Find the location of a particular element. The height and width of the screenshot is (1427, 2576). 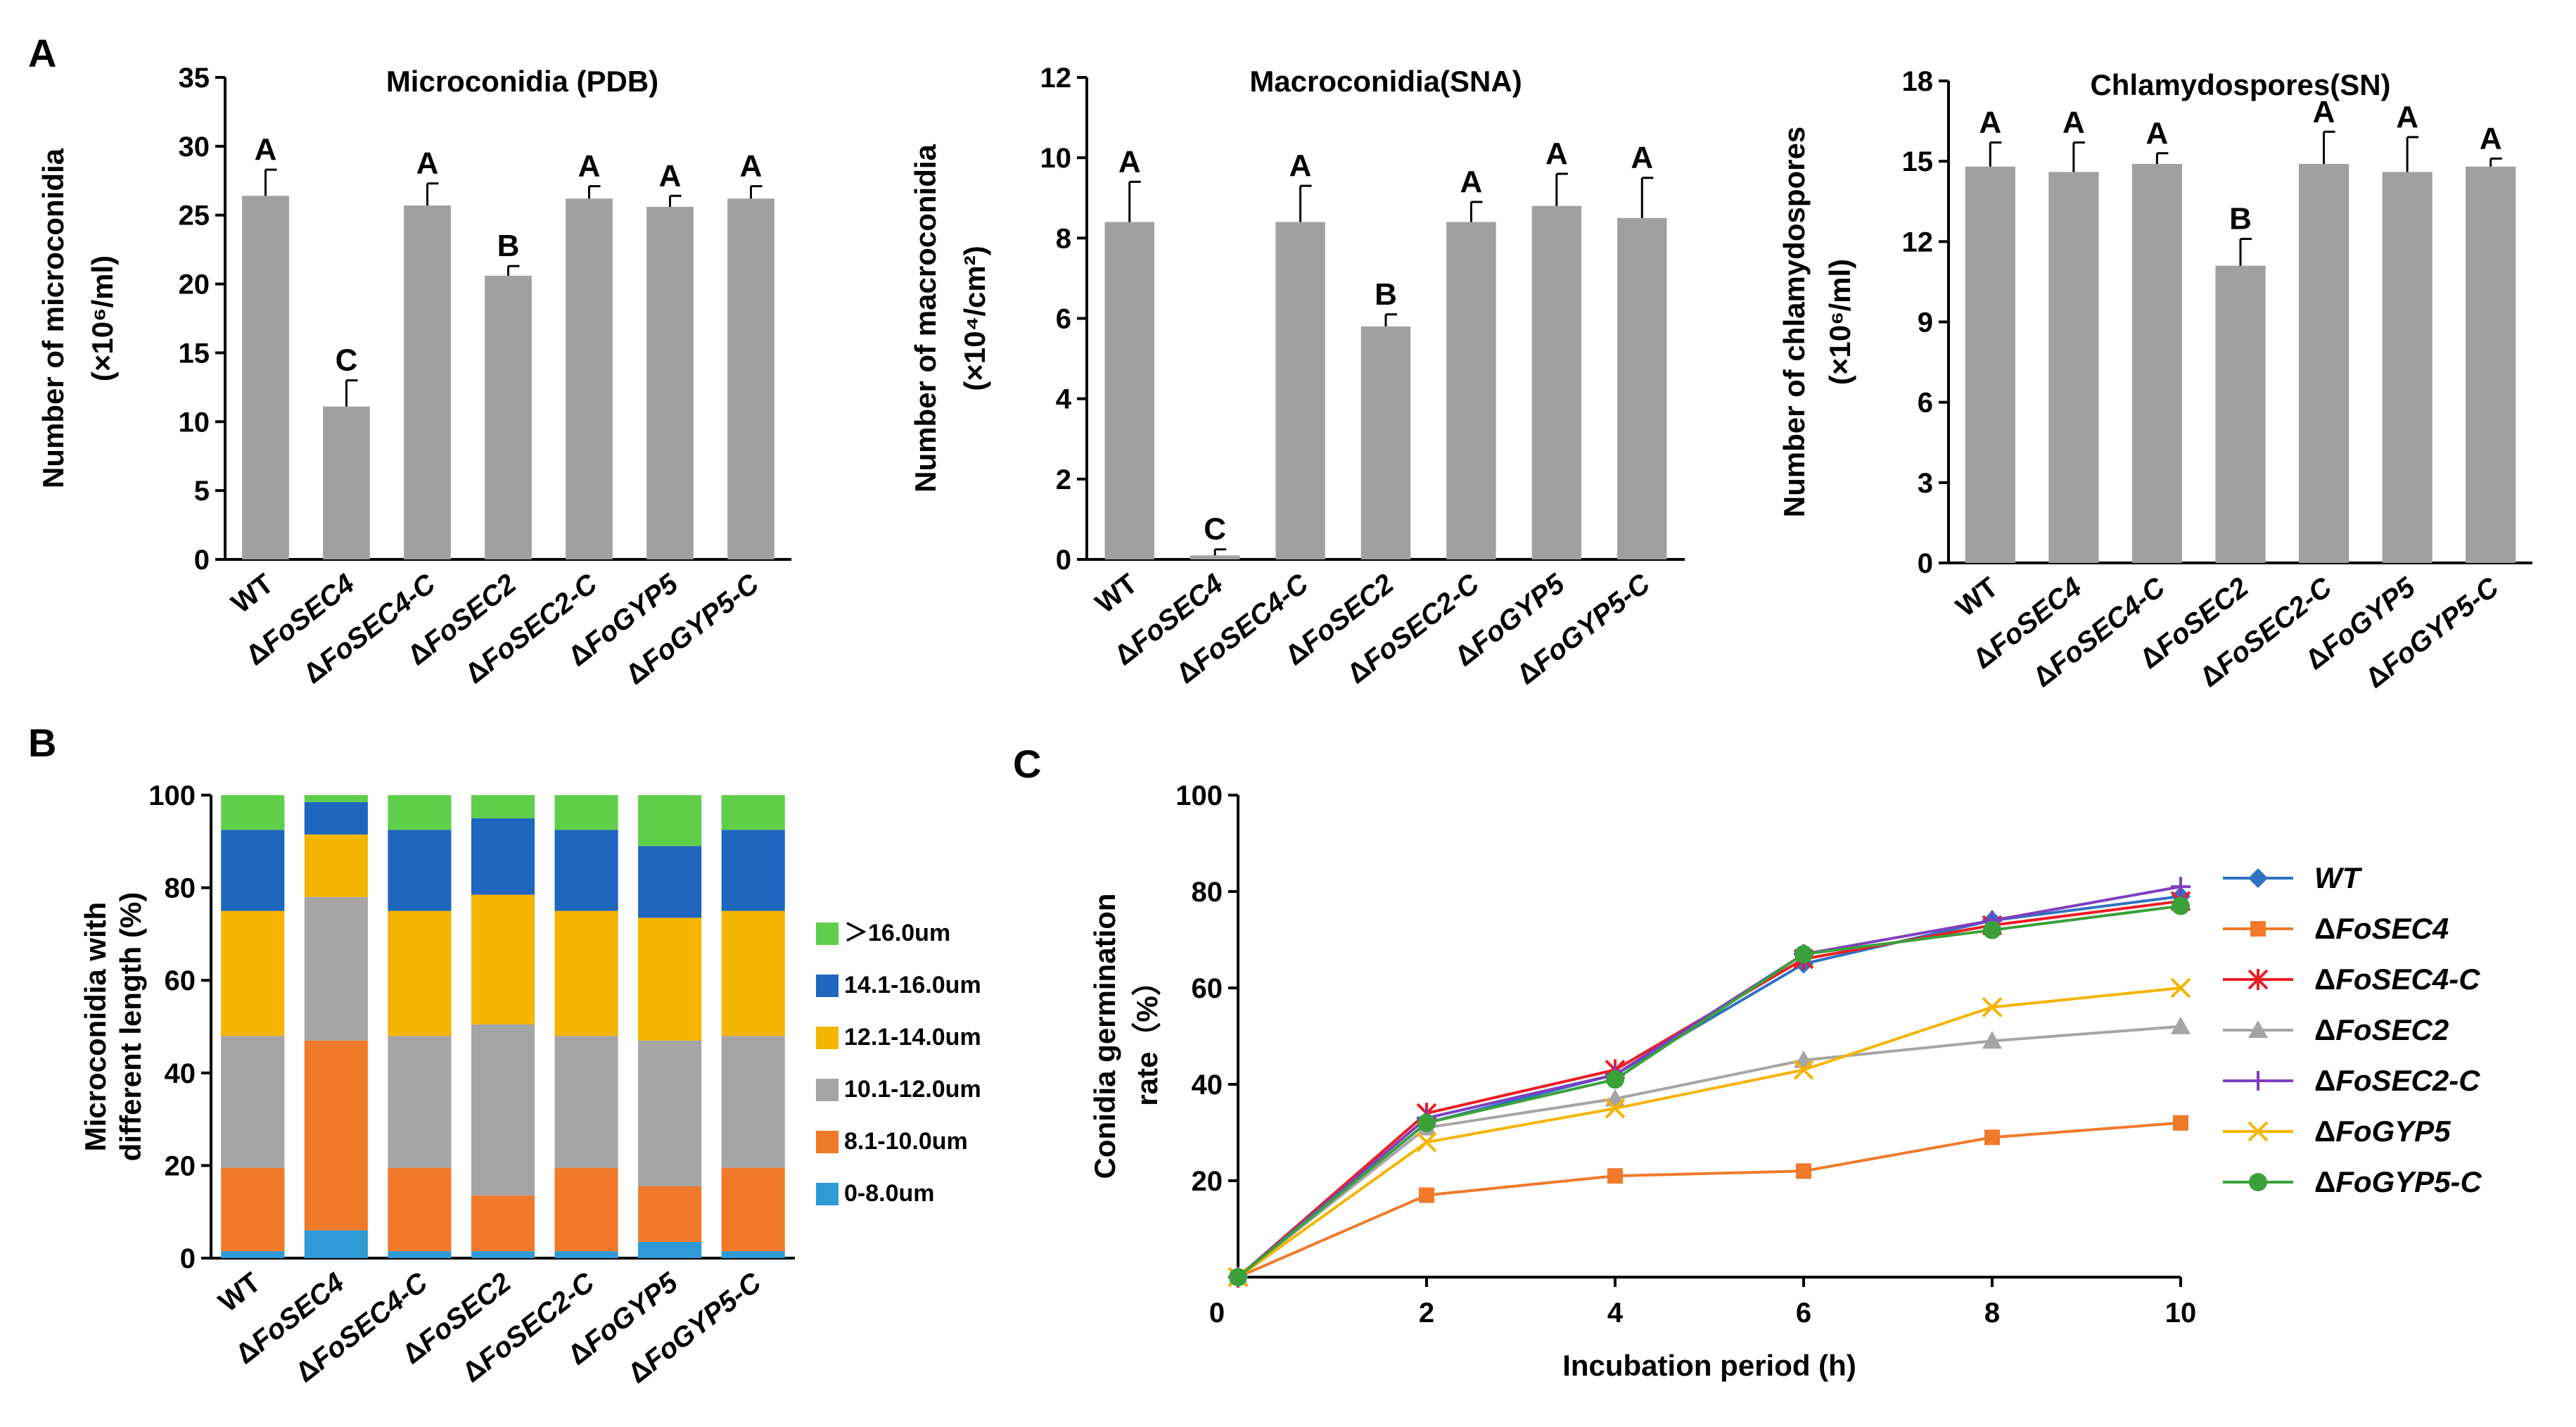

segment-fosec4-c-0-8-0um is located at coordinates (420, 1254).